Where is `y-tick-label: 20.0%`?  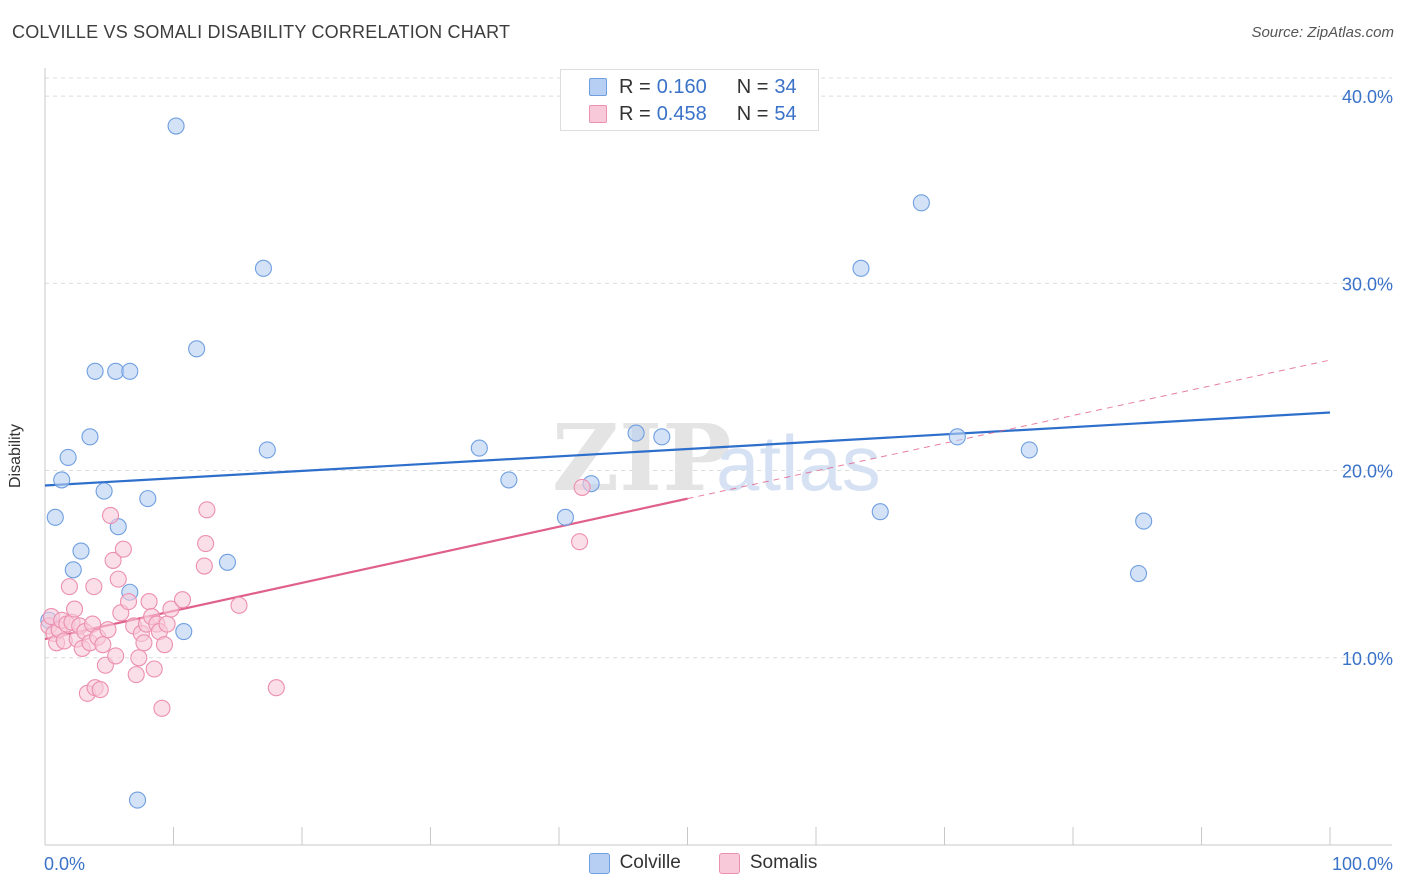 y-tick-label: 20.0% is located at coordinates (1367, 472).